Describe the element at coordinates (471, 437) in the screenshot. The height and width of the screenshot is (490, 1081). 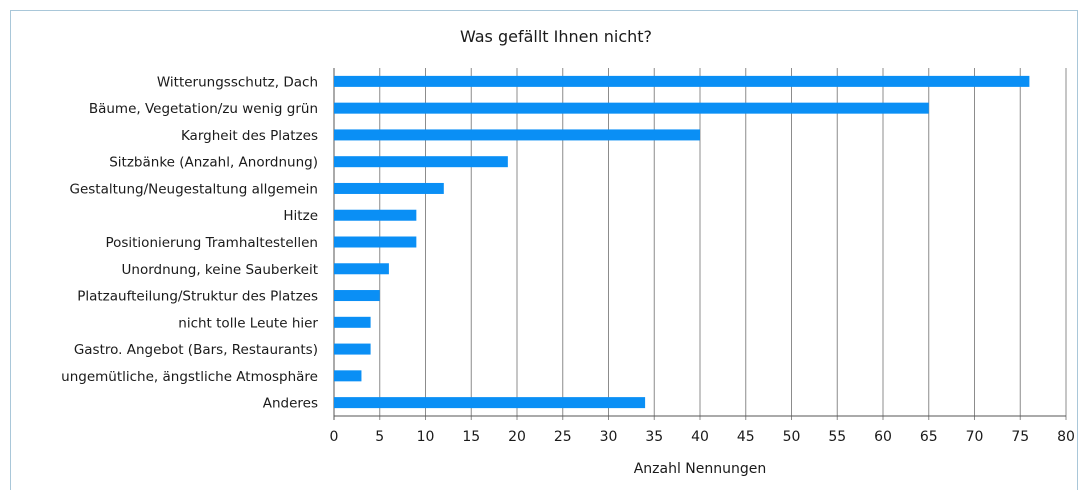
I see `x-tick-label: 15` at that location.